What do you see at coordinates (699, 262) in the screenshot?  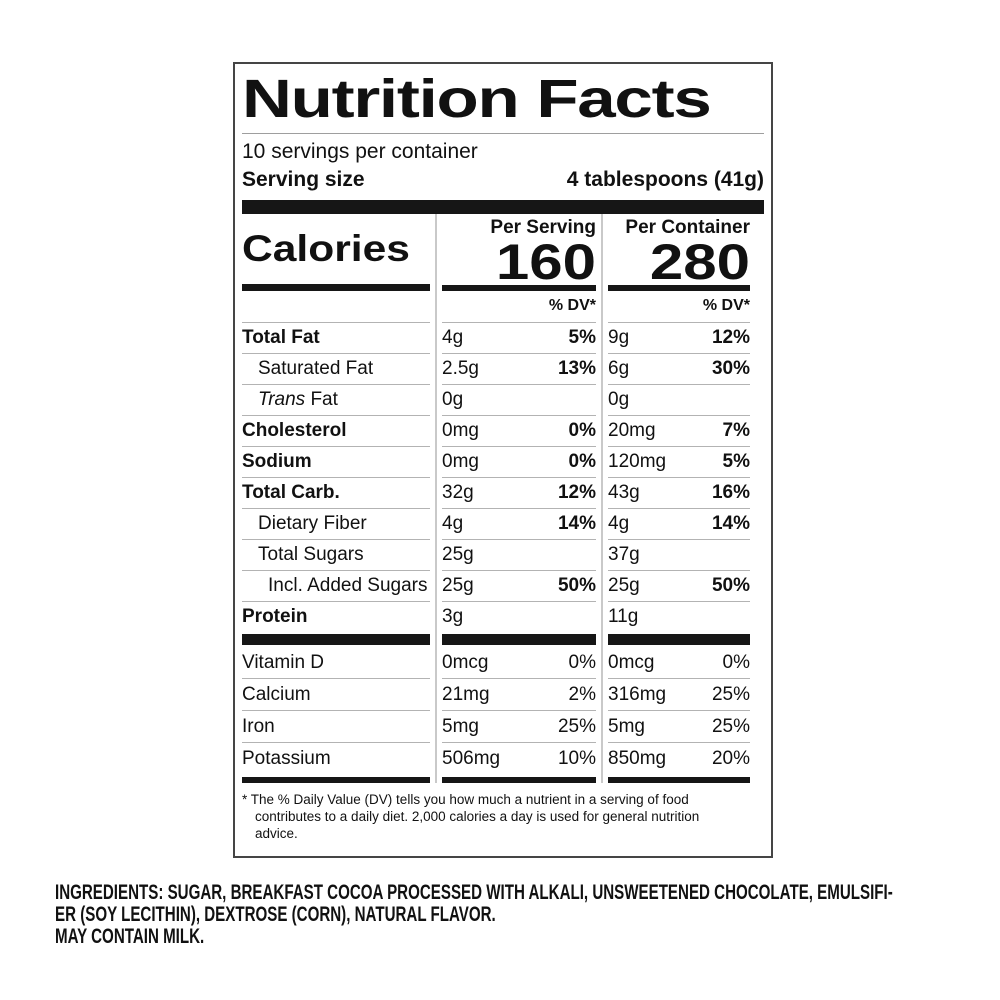 I see `calories-per-container: 280` at bounding box center [699, 262].